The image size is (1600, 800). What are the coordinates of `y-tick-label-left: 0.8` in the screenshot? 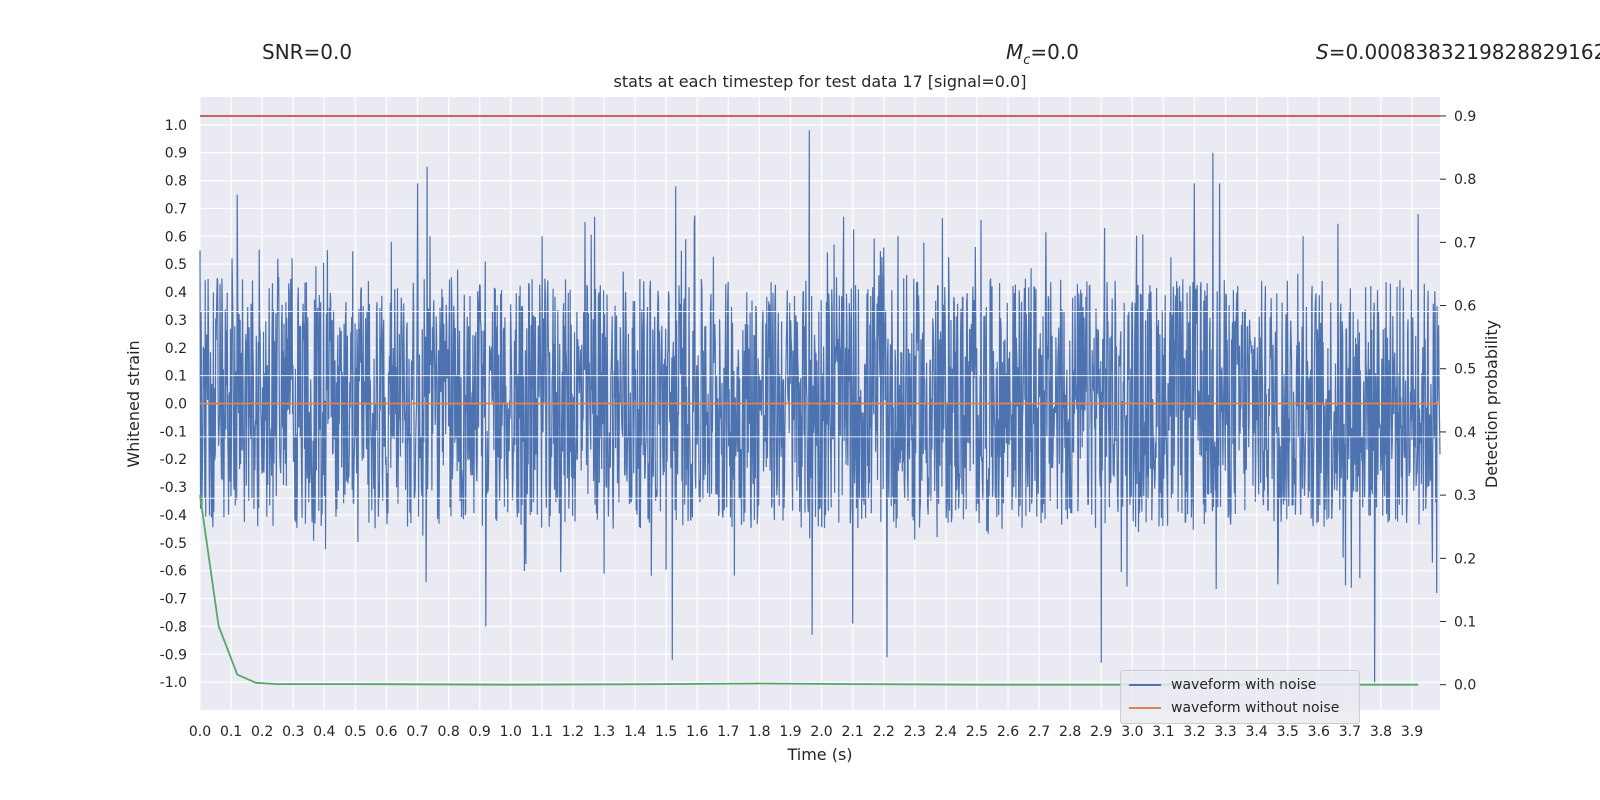 It's located at (176, 182).